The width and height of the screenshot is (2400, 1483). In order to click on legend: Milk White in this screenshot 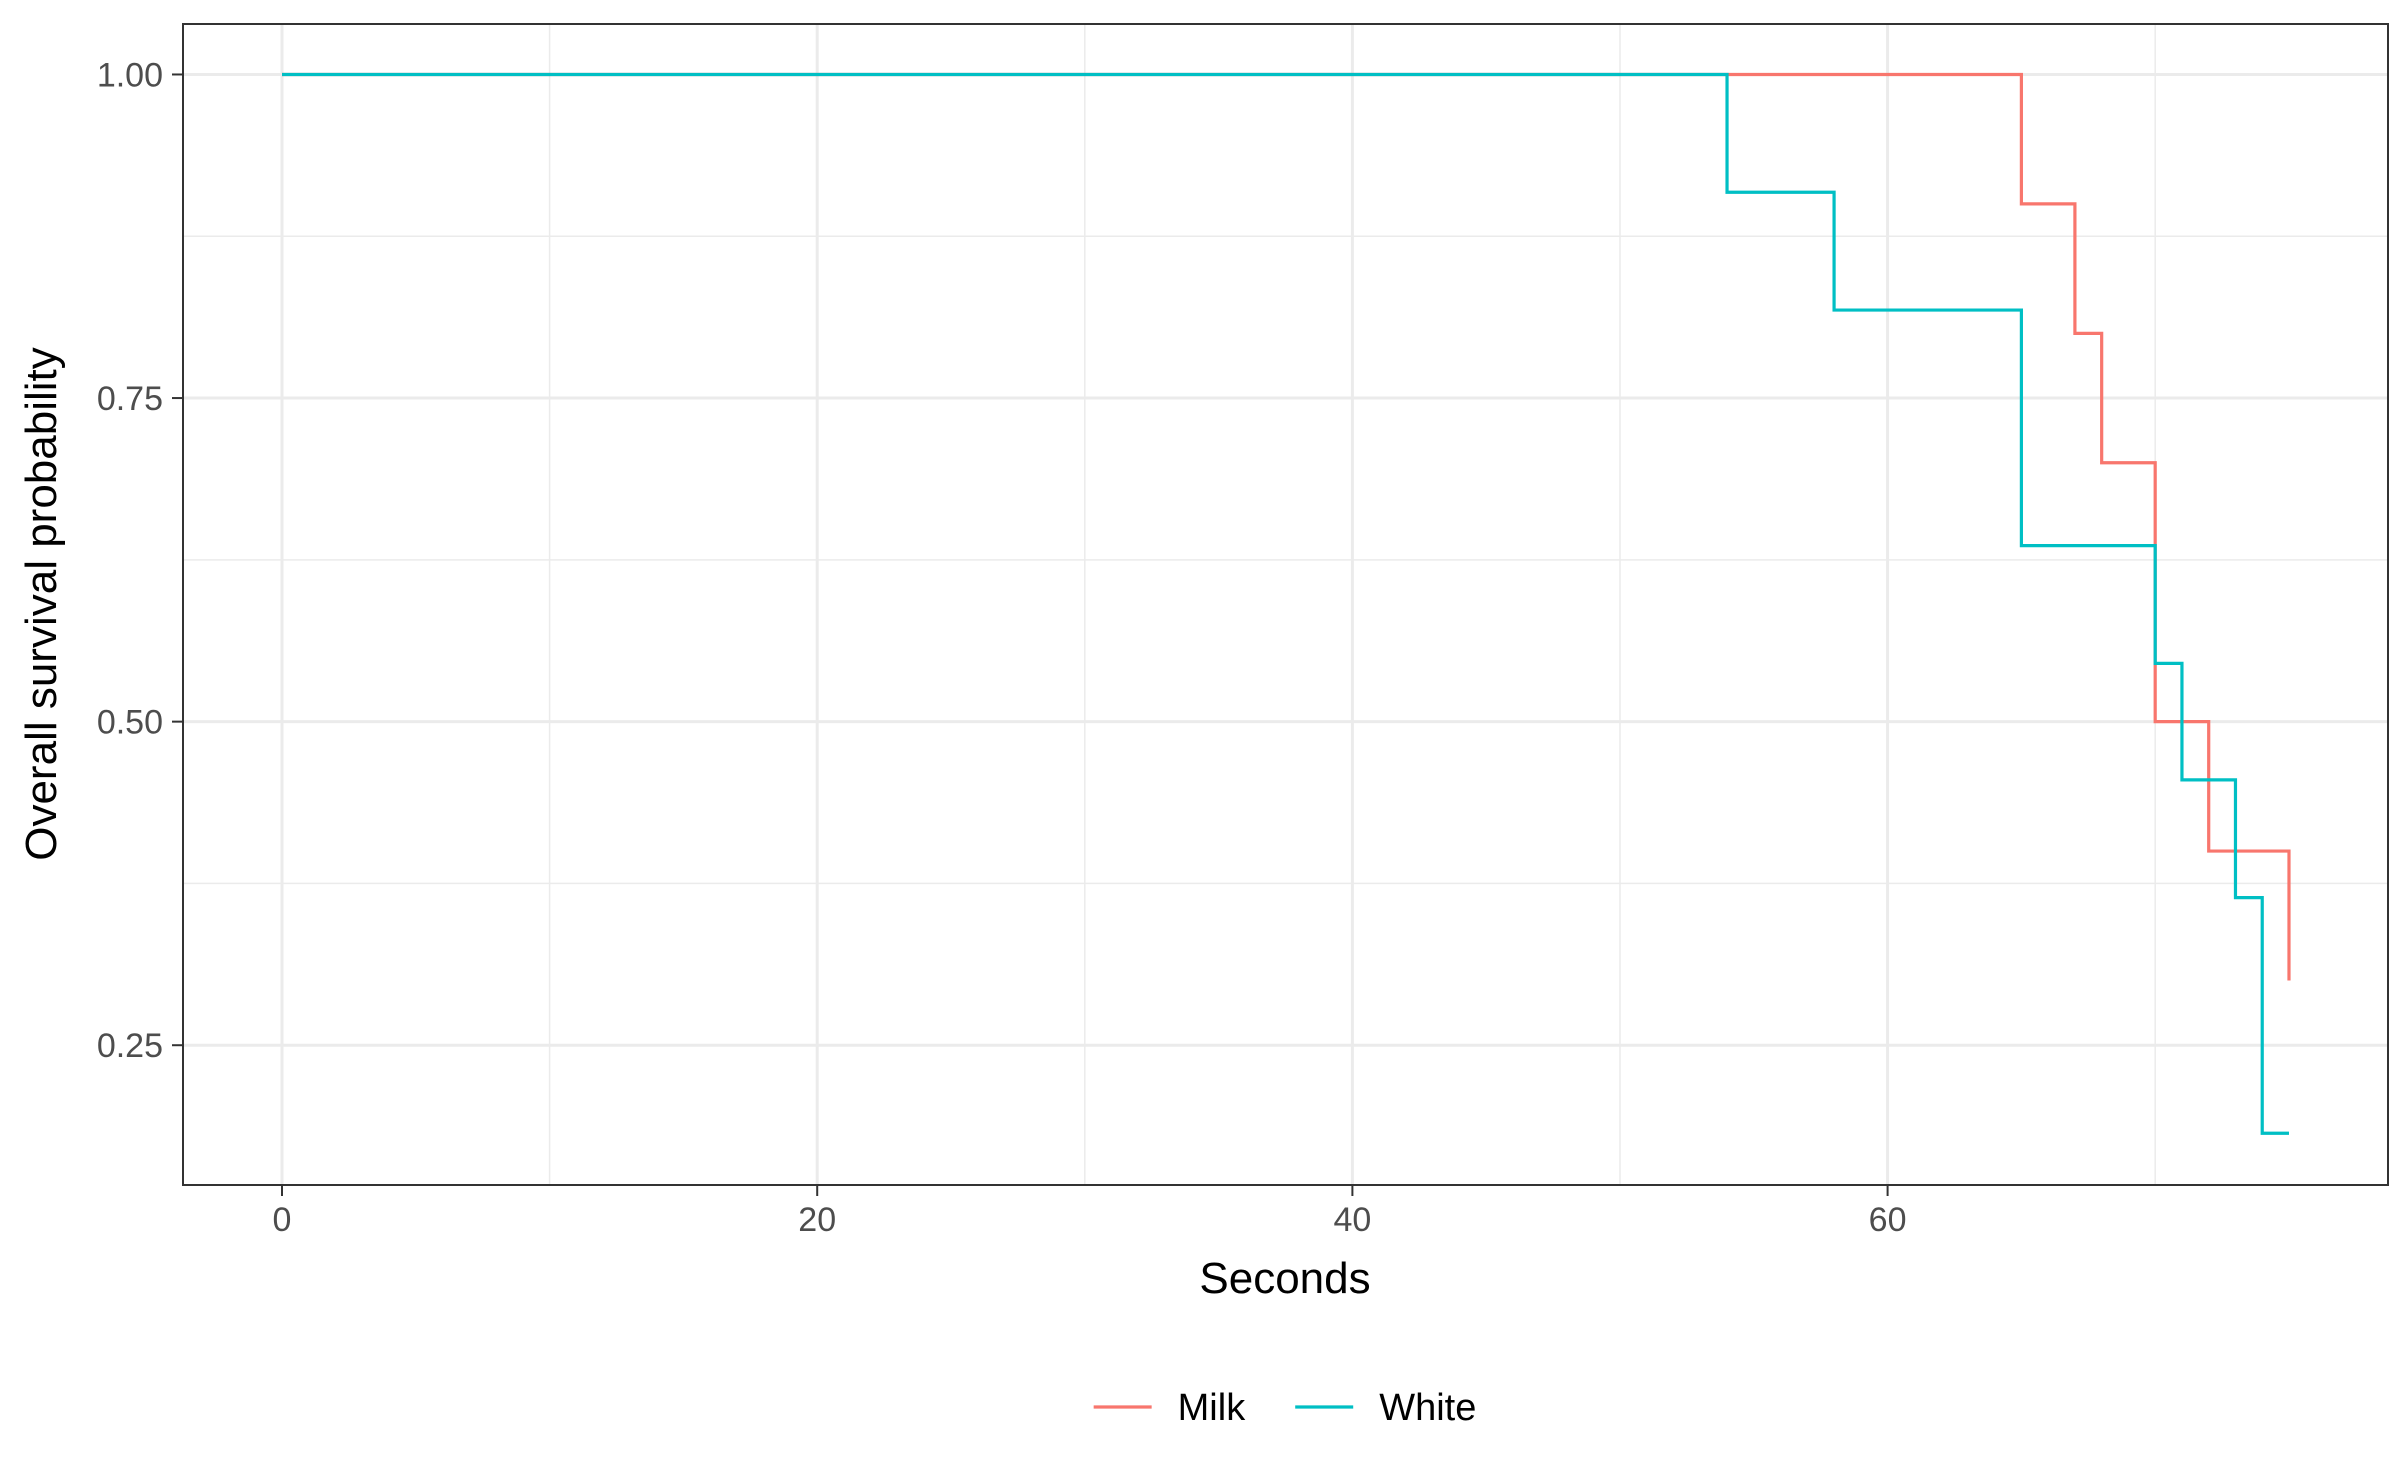, I will do `click(1284, 1408)`.